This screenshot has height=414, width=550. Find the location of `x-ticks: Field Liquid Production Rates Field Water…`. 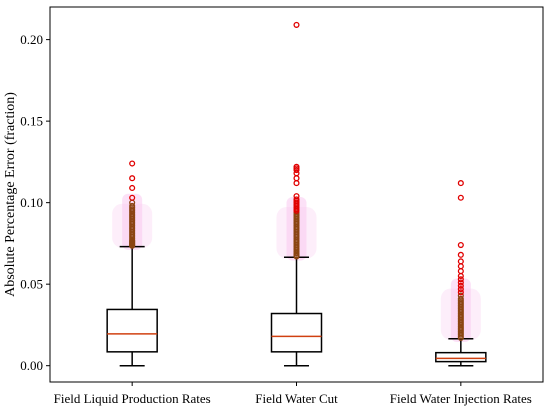

x-ticks: Field Liquid Production Rates Field Water… is located at coordinates (293, 394).